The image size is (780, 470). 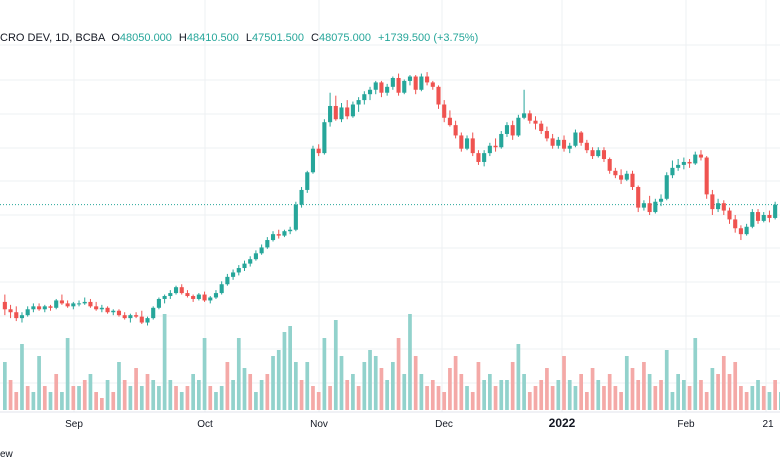 What do you see at coordinates (53, 38) in the screenshot?
I see `symbol-label: CRO DEV, 1D, BCBA` at bounding box center [53, 38].